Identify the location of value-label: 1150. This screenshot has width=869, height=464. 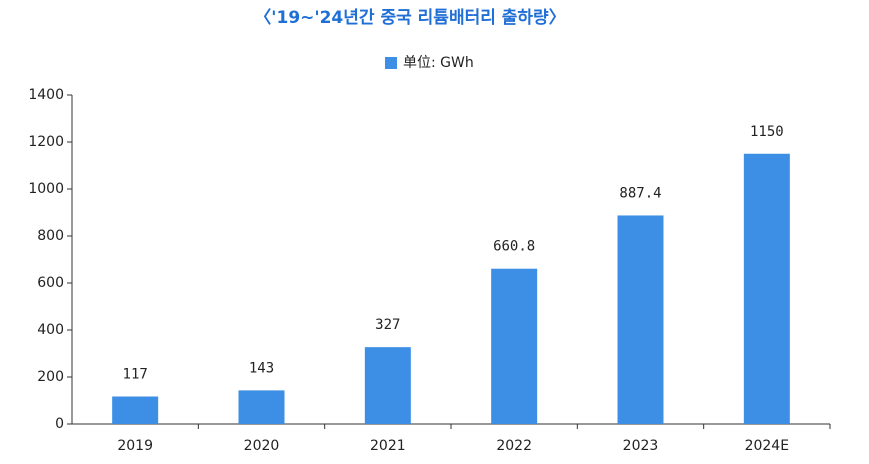
(767, 132).